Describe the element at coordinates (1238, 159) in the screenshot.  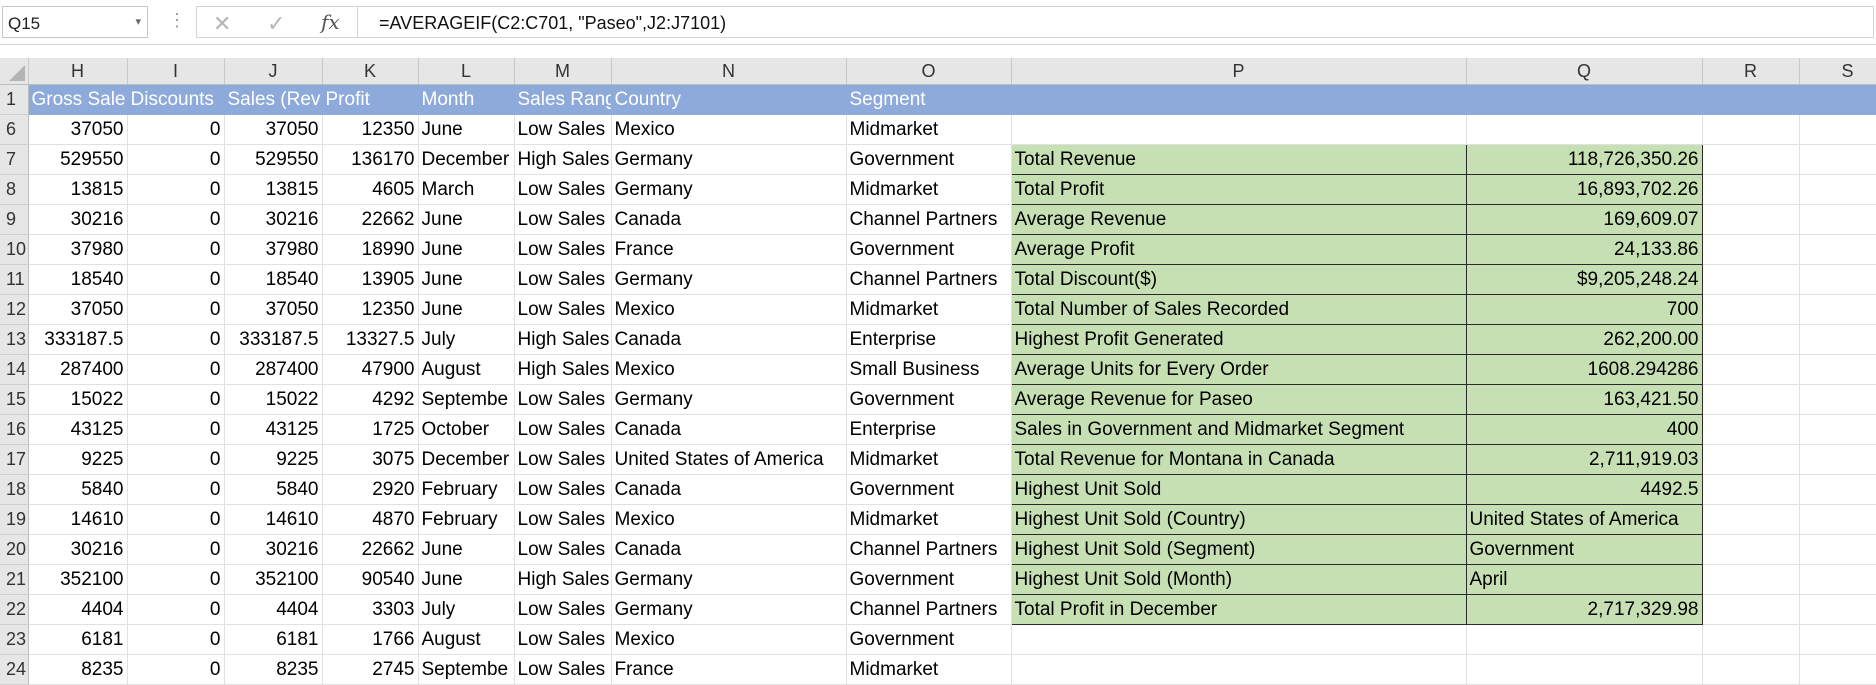
I see `summary-label: Total Revenue` at that location.